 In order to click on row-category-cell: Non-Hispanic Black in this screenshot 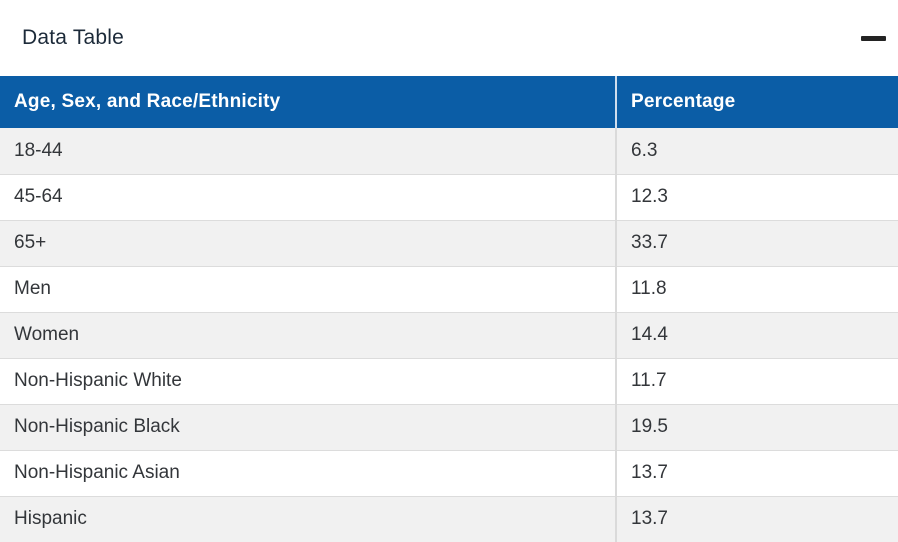, I will do `click(308, 426)`.